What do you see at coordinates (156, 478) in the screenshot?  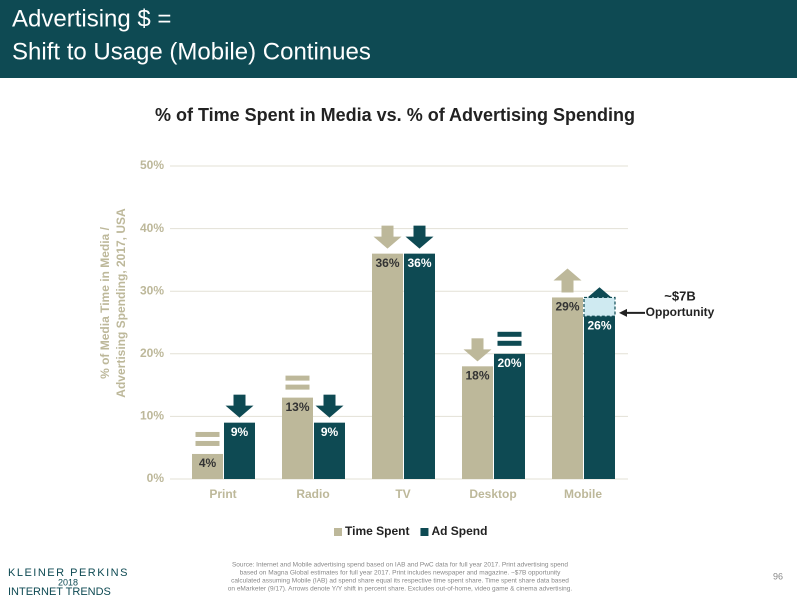 I see `y-tick-label: 0%` at bounding box center [156, 478].